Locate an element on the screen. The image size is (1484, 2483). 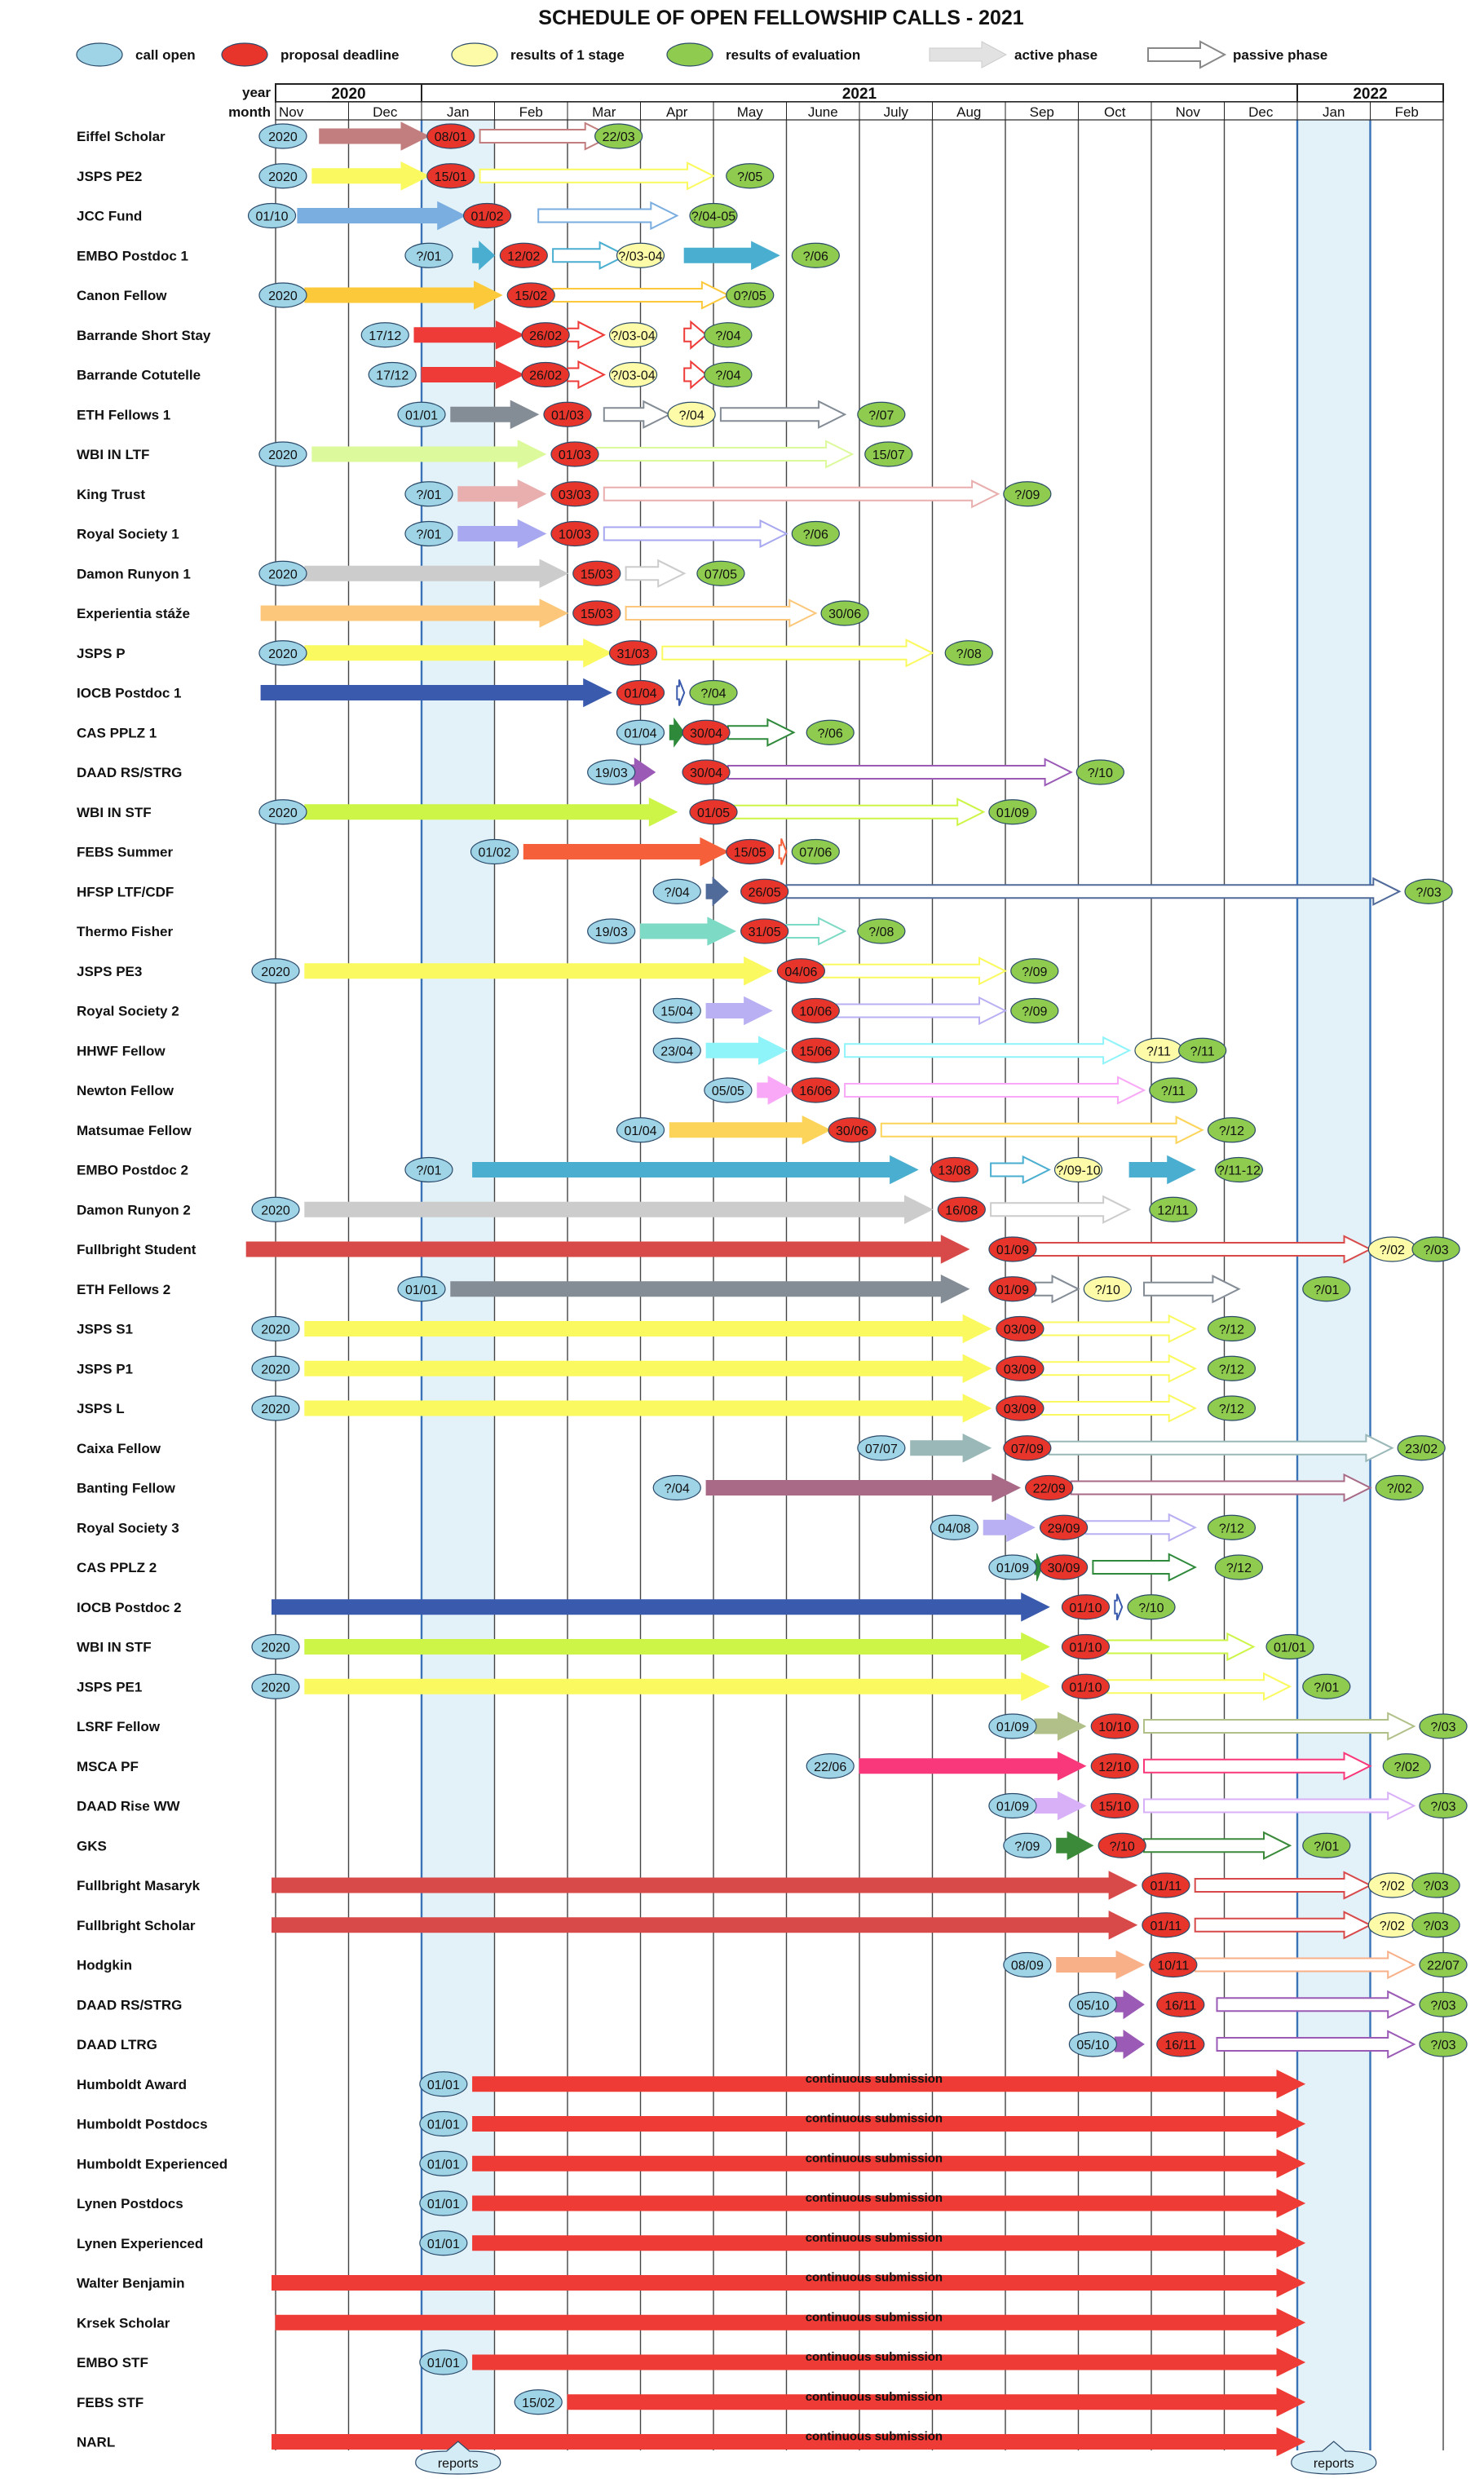
row-label: Experientia stáže is located at coordinates (133, 613).